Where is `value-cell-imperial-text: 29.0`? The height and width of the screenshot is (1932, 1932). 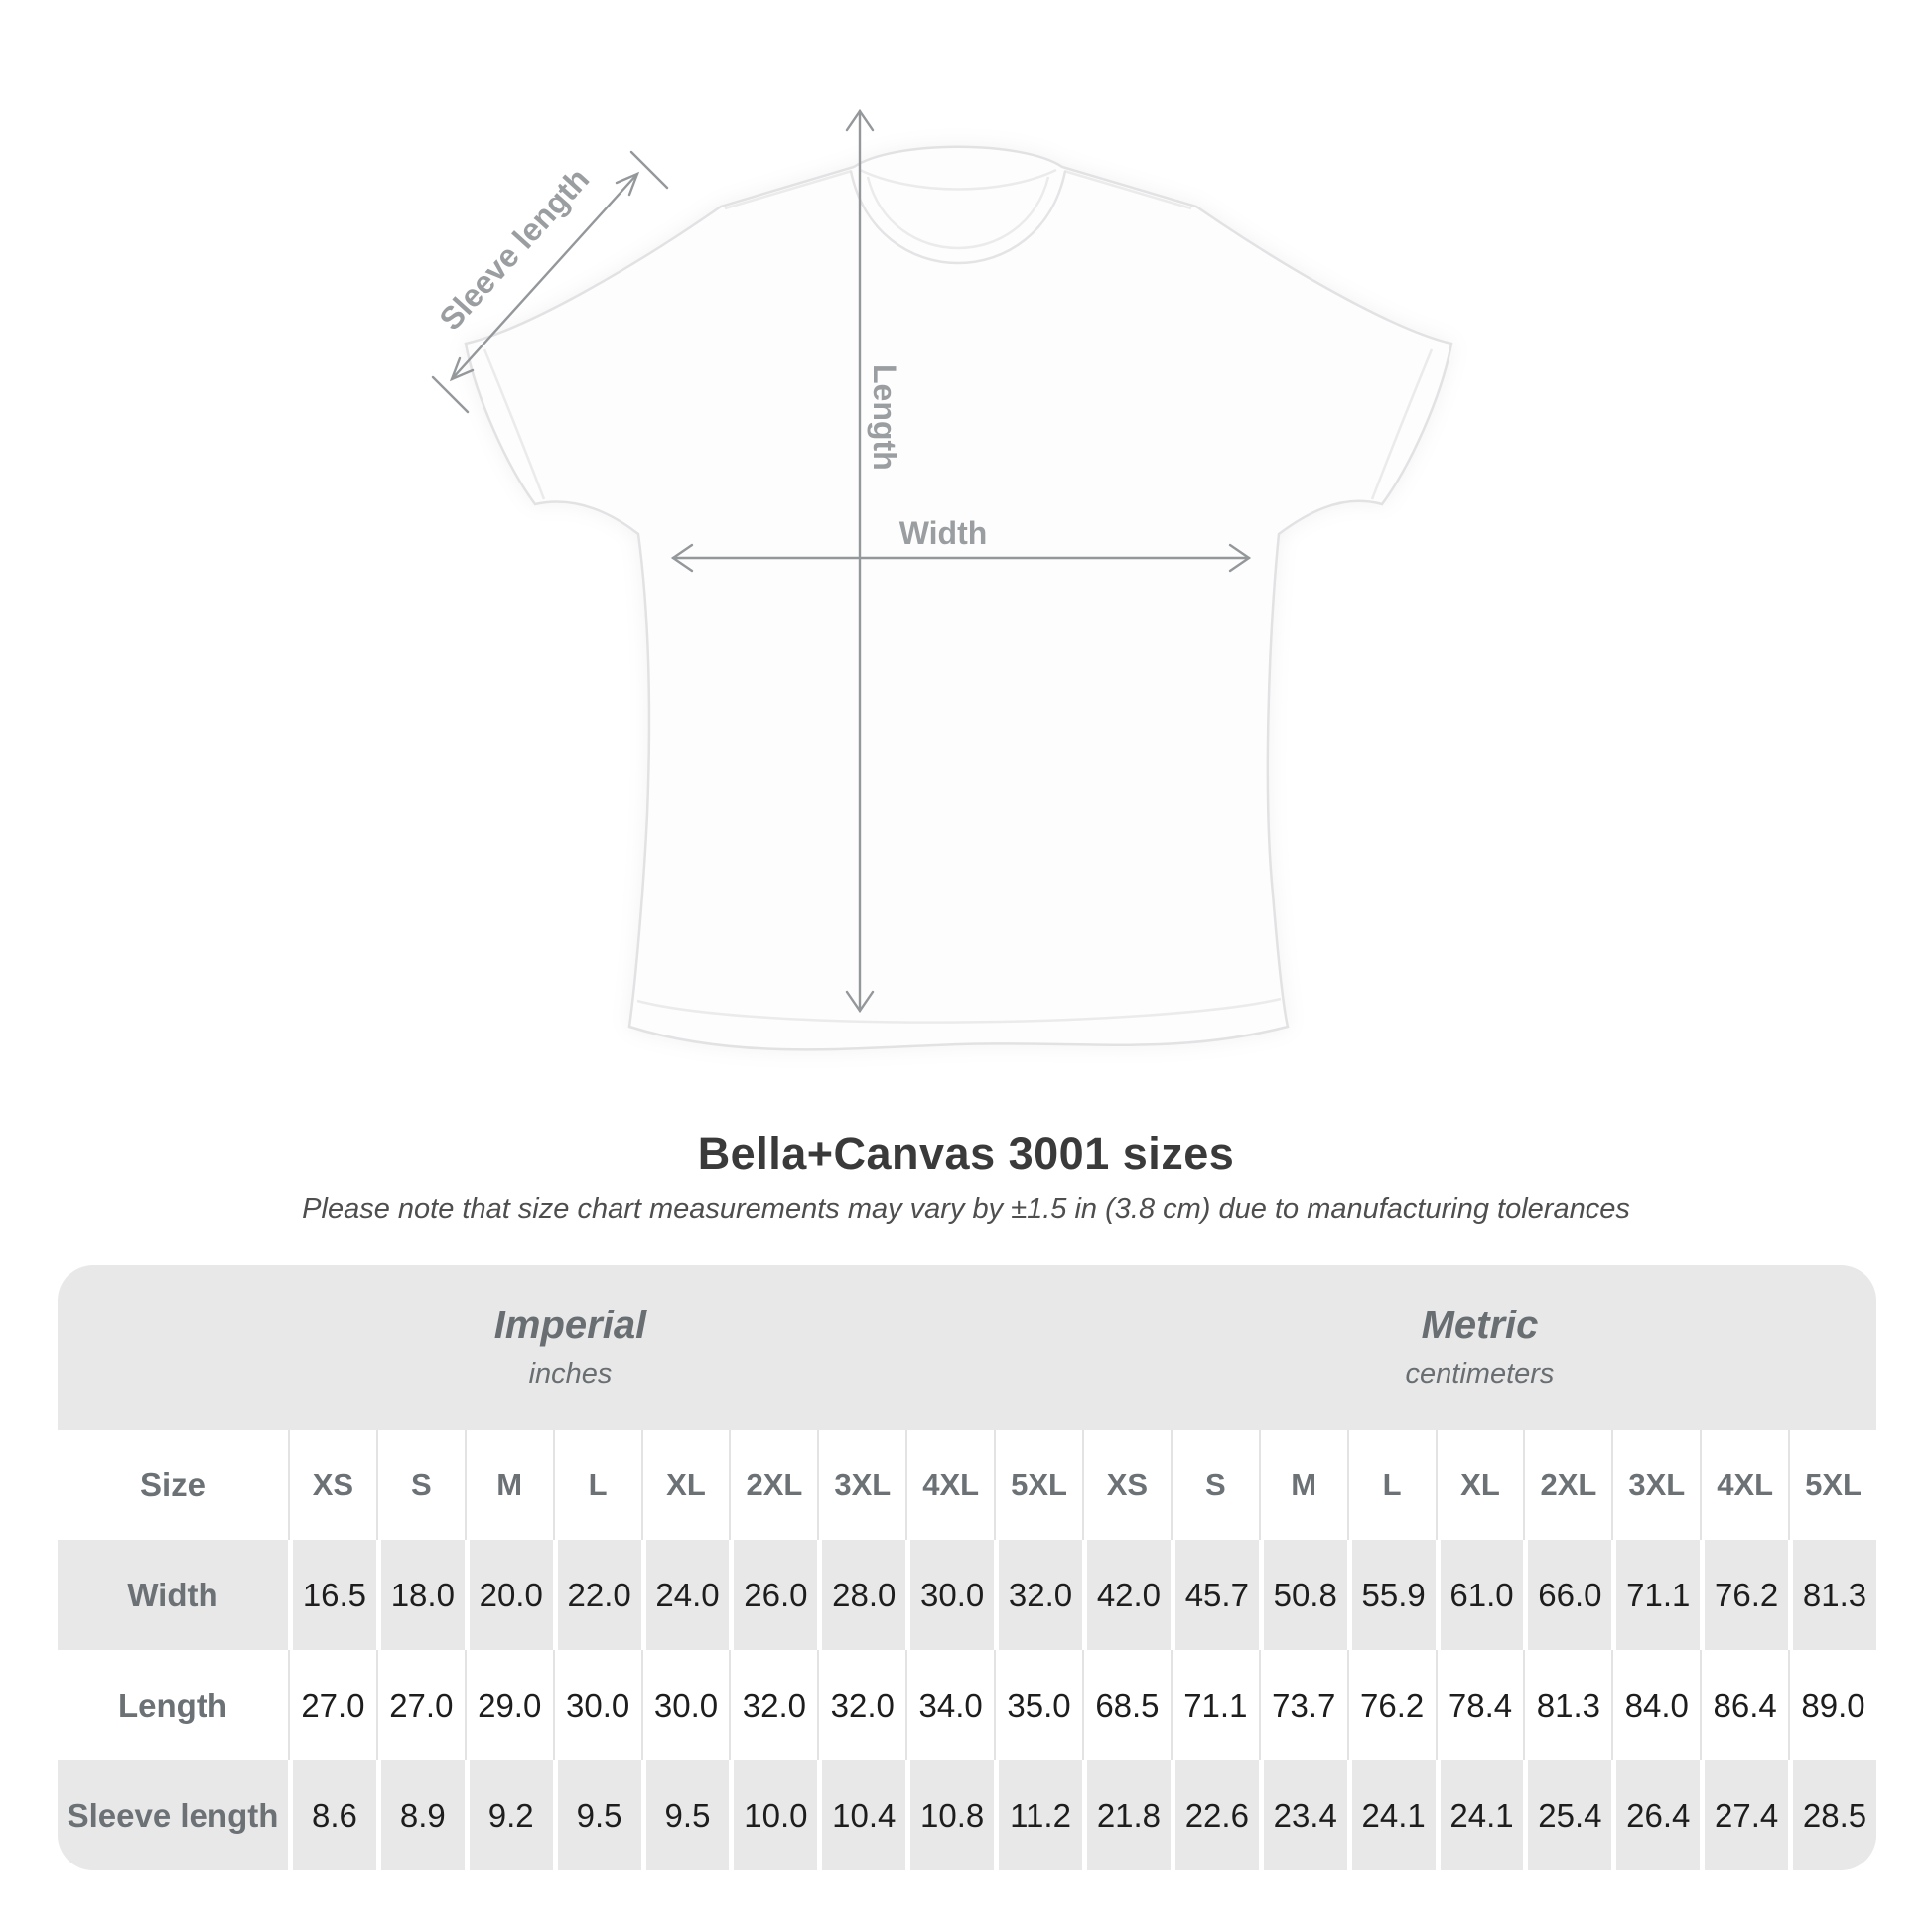 value-cell-imperial-text: 29.0 is located at coordinates (510, 1705).